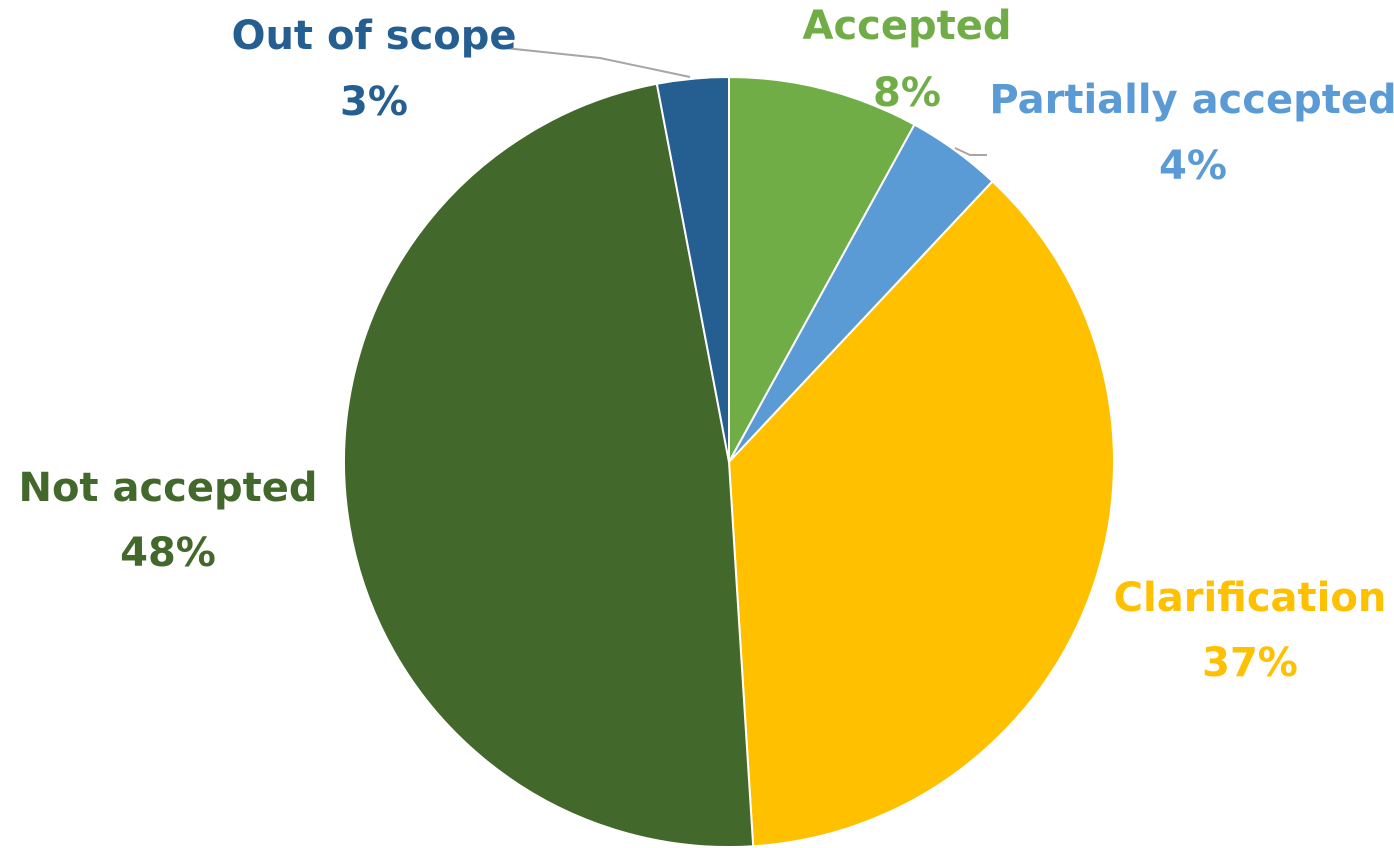 The width and height of the screenshot is (1394, 848). I want to click on slice-label: Not accepted, so click(167, 488).